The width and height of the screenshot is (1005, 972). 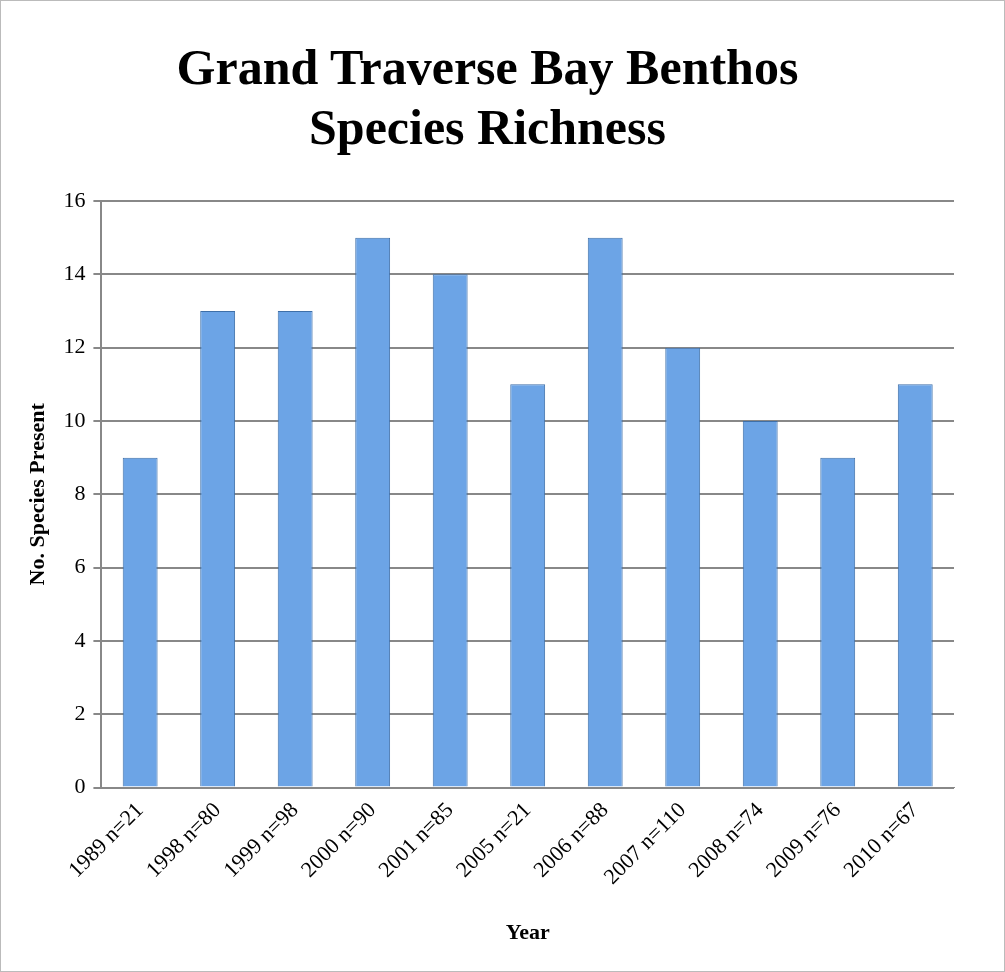 What do you see at coordinates (80, 639) in the screenshot?
I see `y-tick-label: 4` at bounding box center [80, 639].